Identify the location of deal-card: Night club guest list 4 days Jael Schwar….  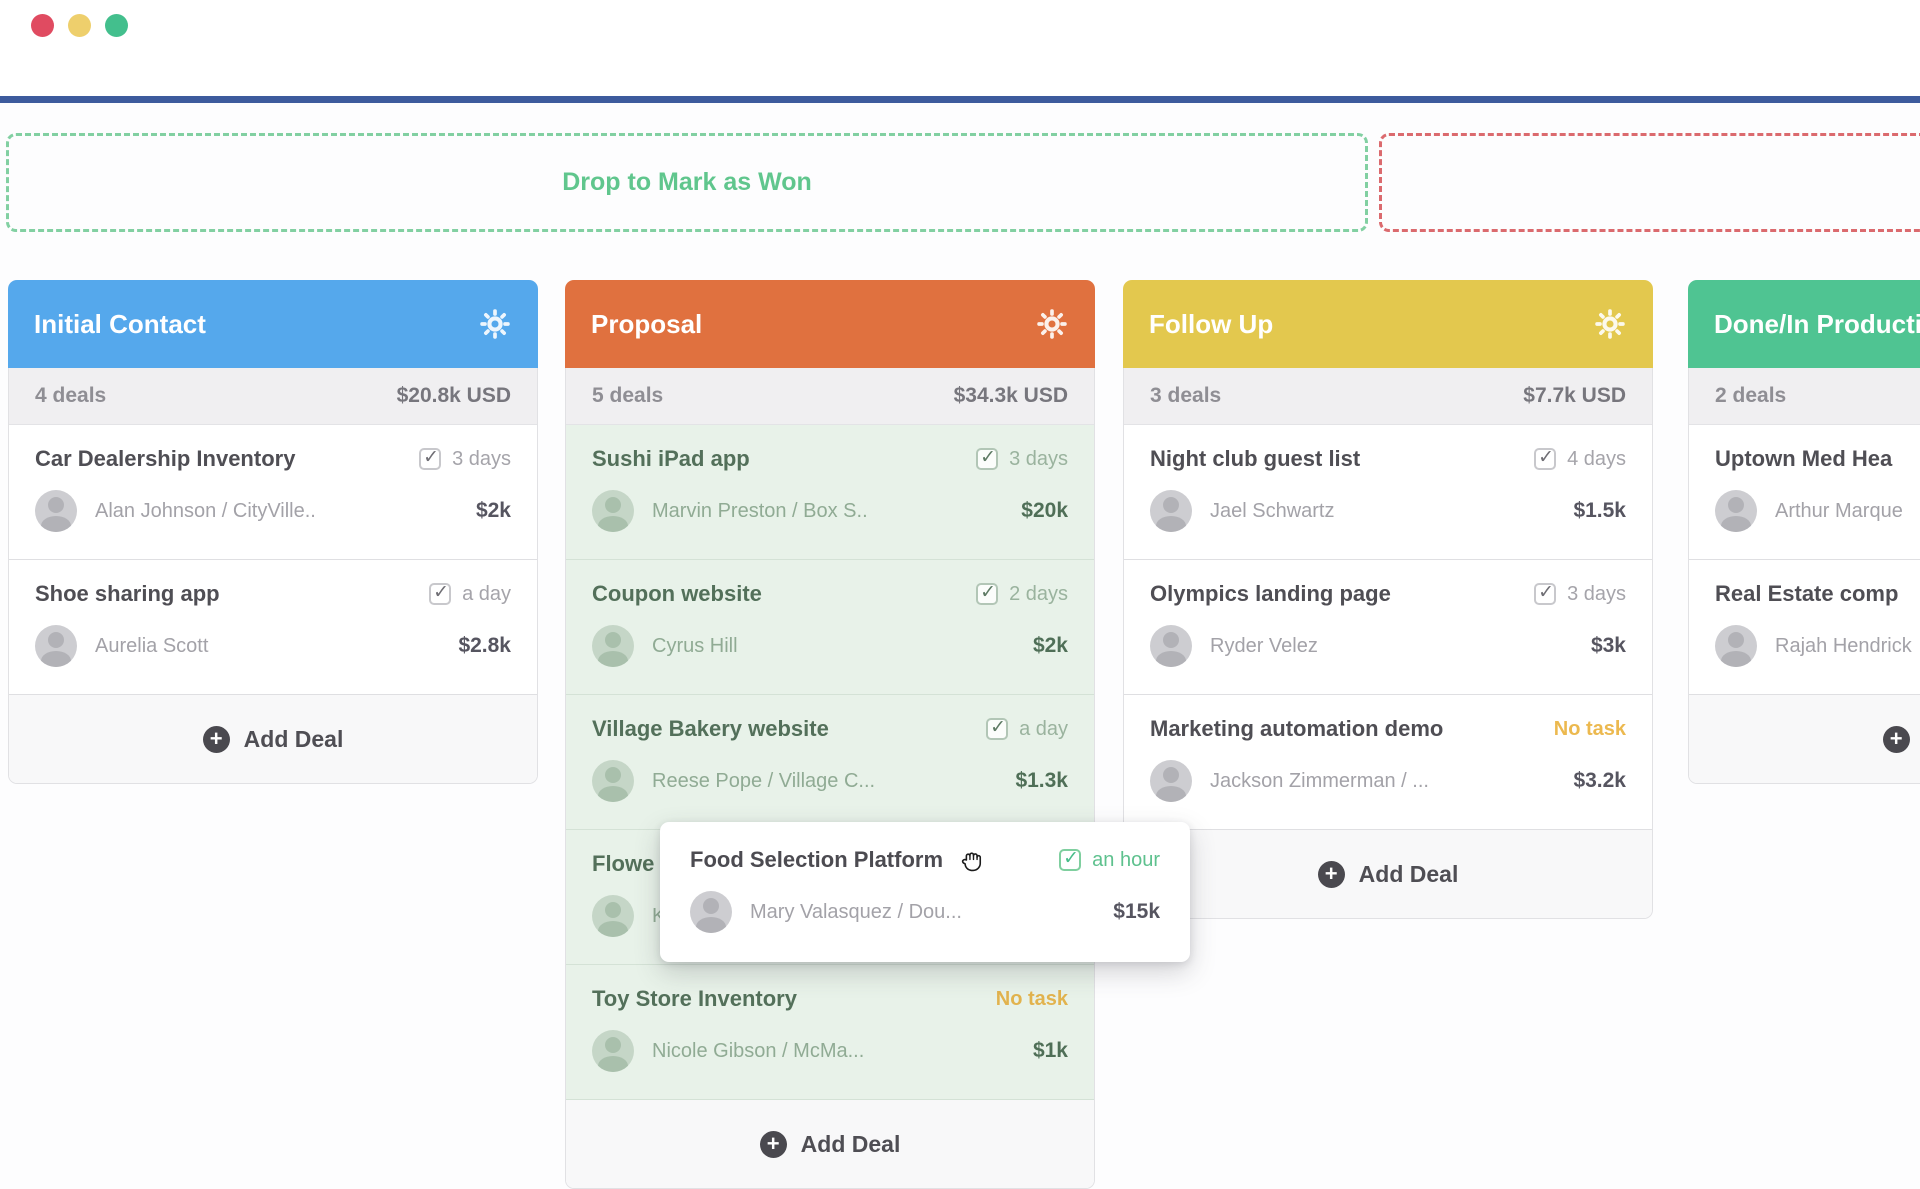
(1388, 492).